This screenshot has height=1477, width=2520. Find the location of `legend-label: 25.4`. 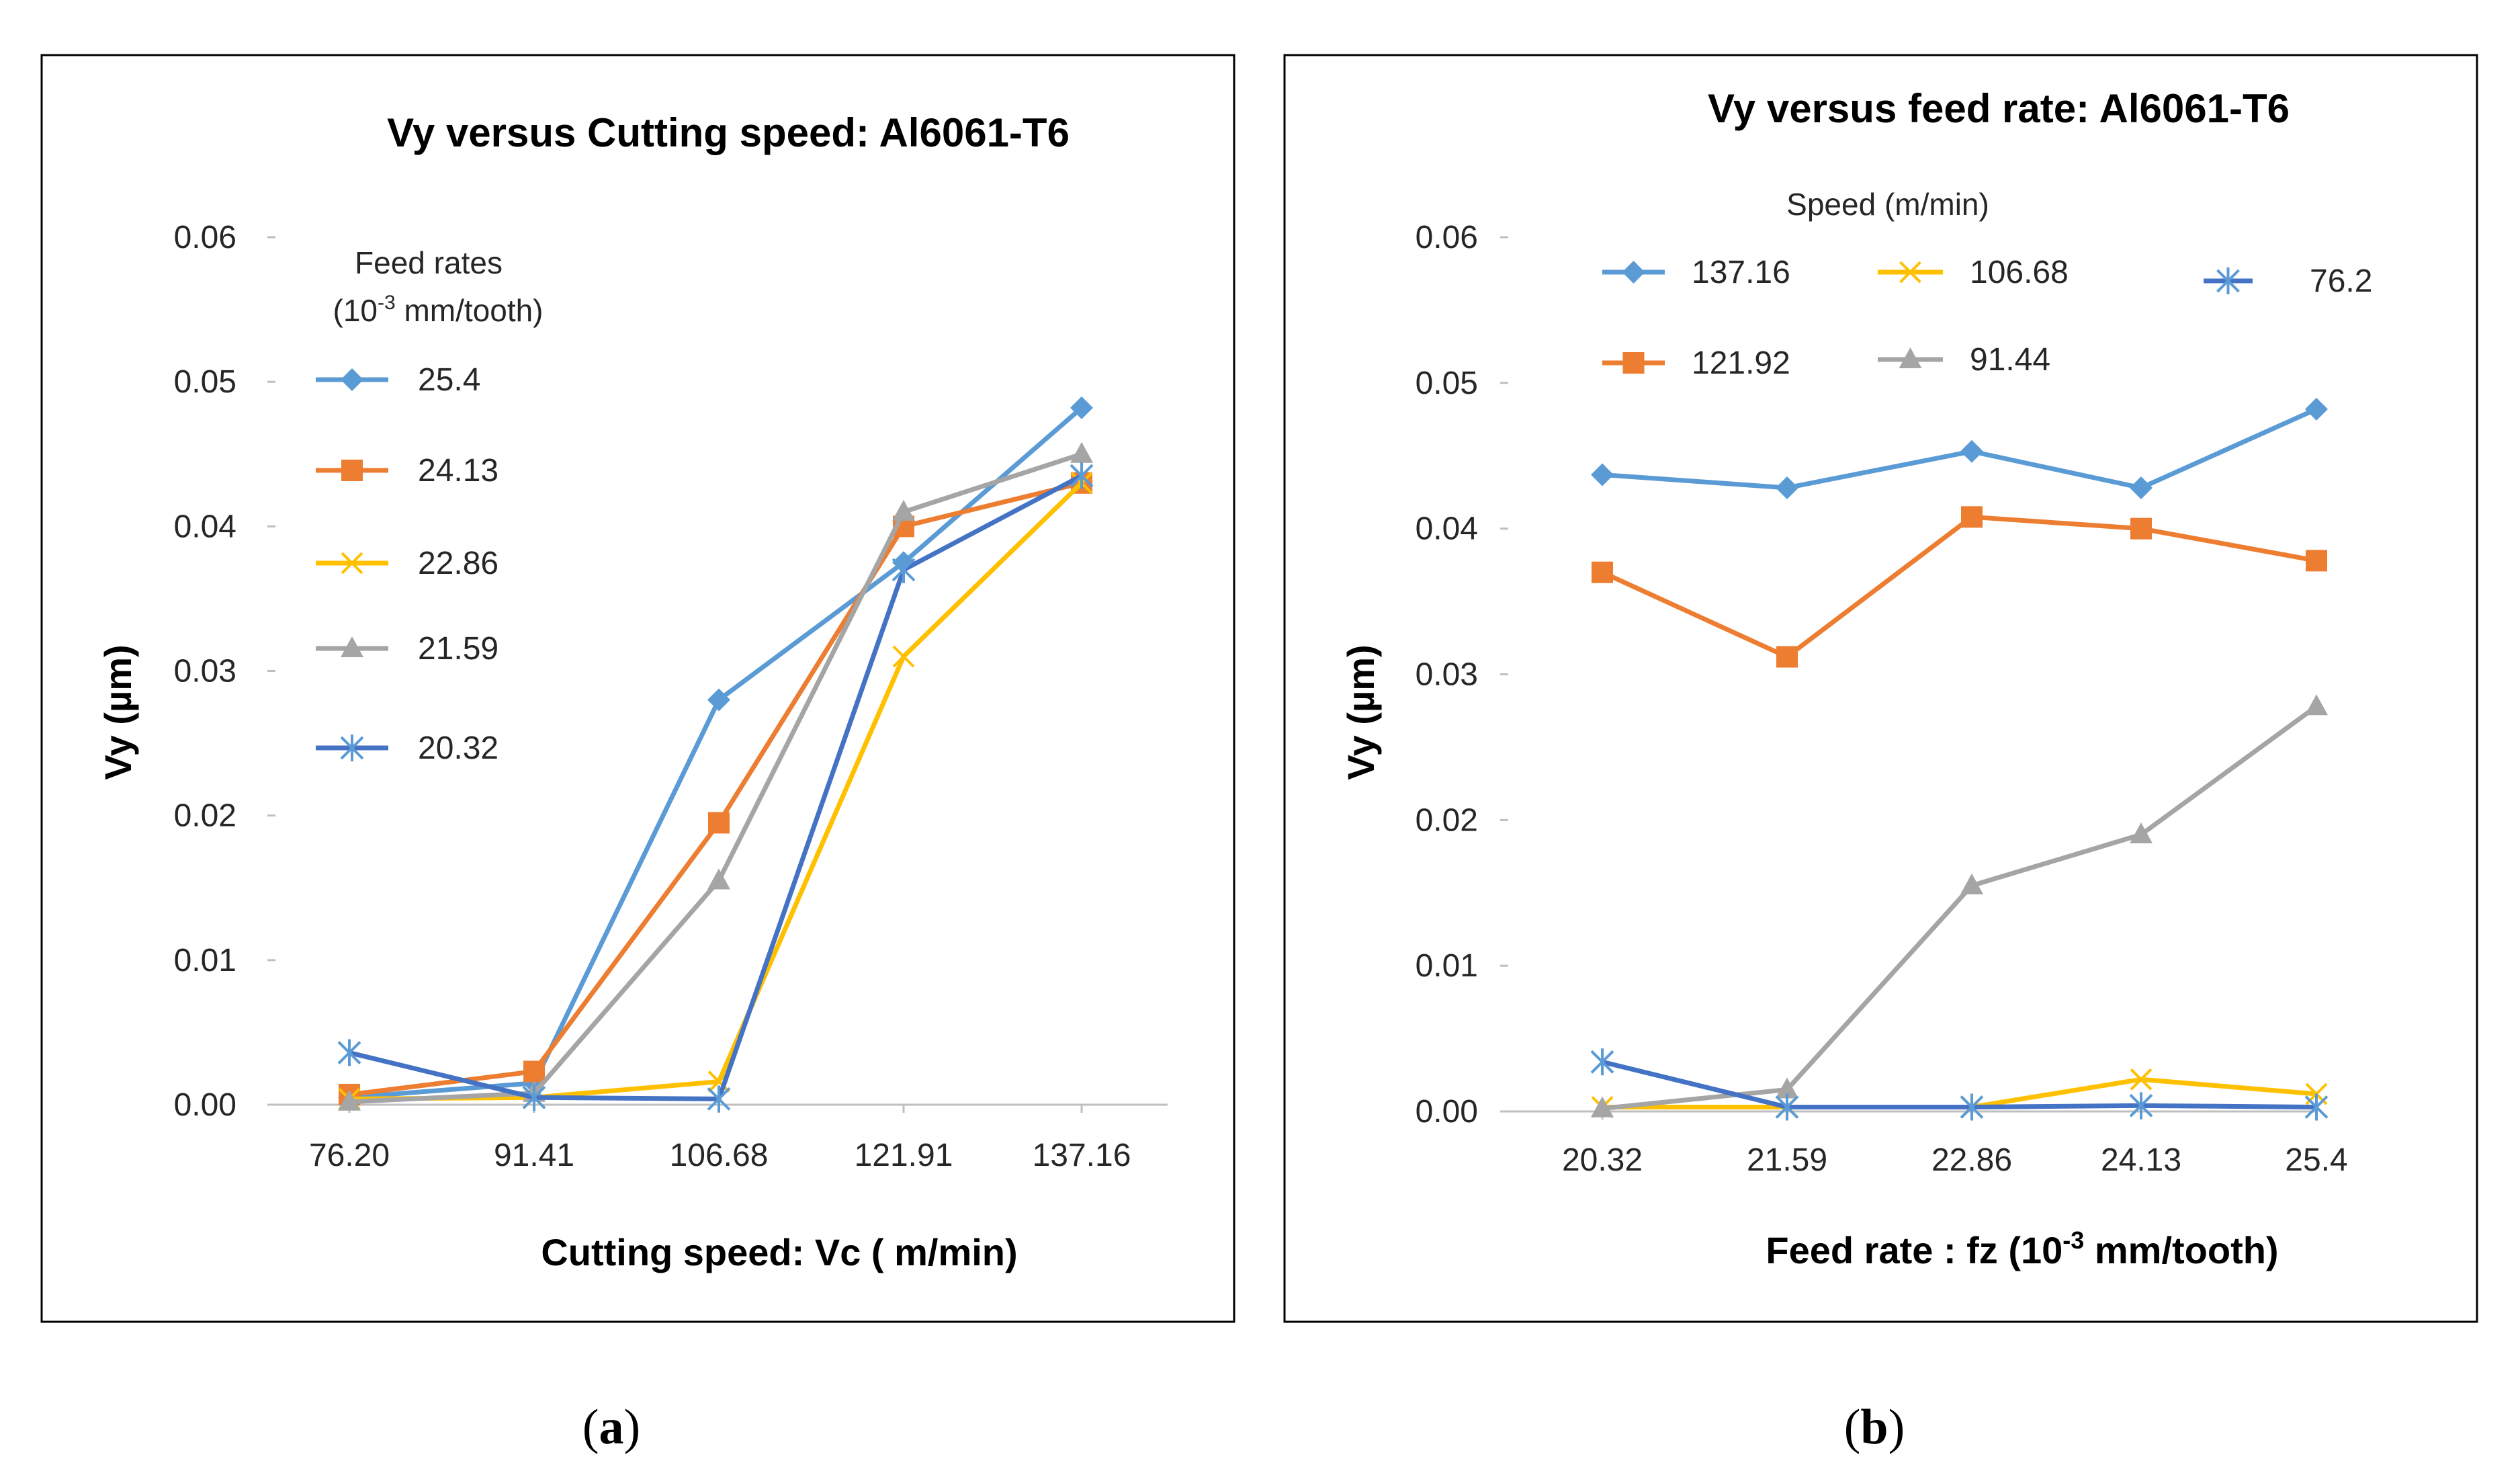

legend-label: 25.4 is located at coordinates (449, 380).